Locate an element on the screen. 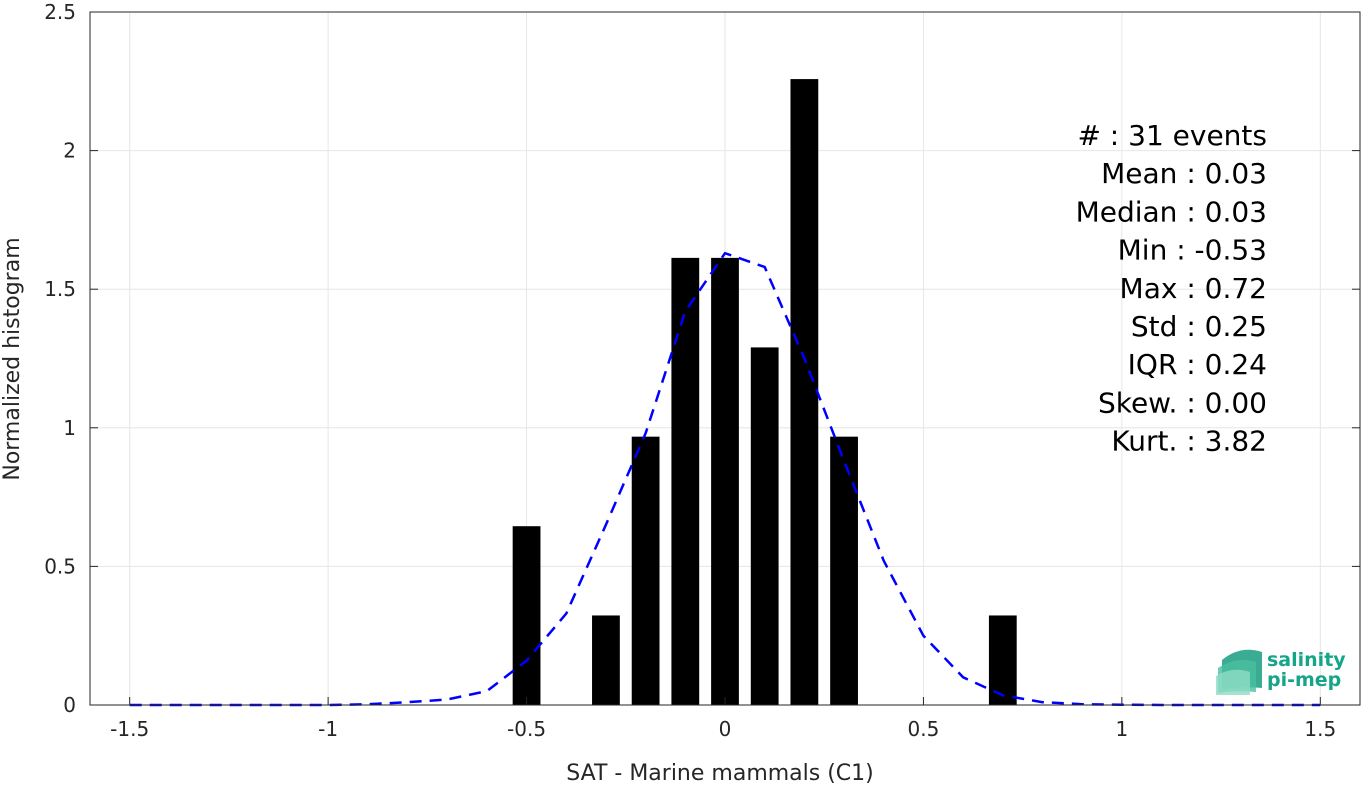 Image resolution: width=1367 pixels, height=785 pixels. x-tick-label: 0.5 is located at coordinates (924, 729).